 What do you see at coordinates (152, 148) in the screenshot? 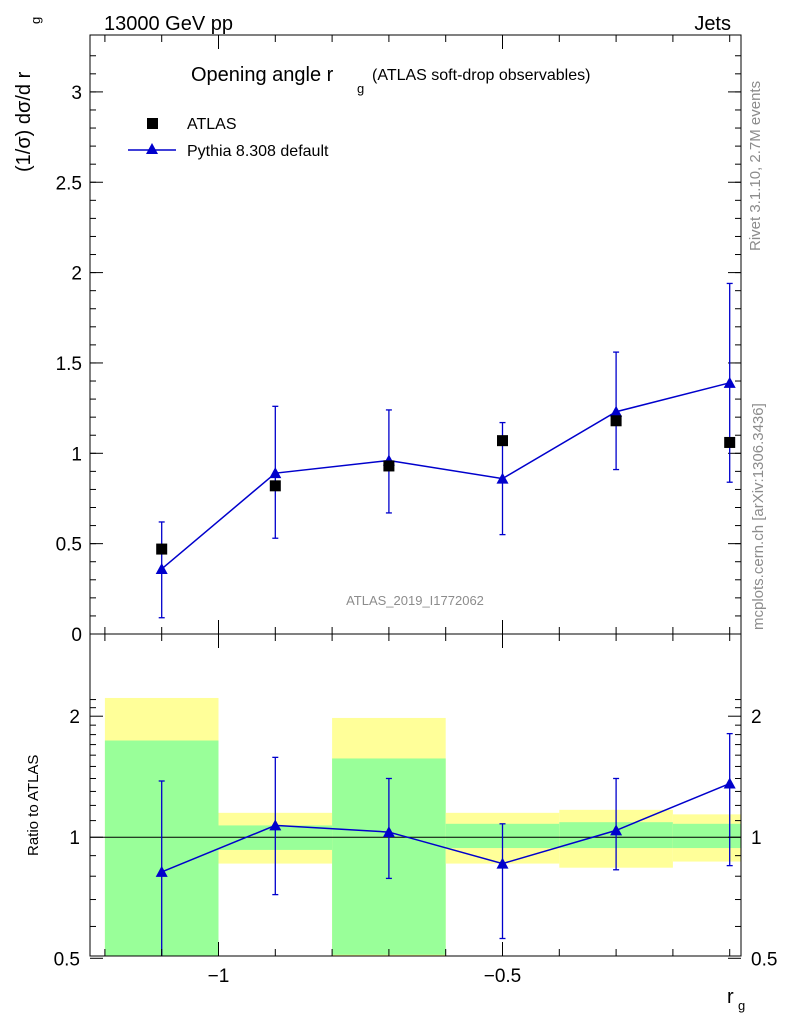
I see `legend-mc-marker` at bounding box center [152, 148].